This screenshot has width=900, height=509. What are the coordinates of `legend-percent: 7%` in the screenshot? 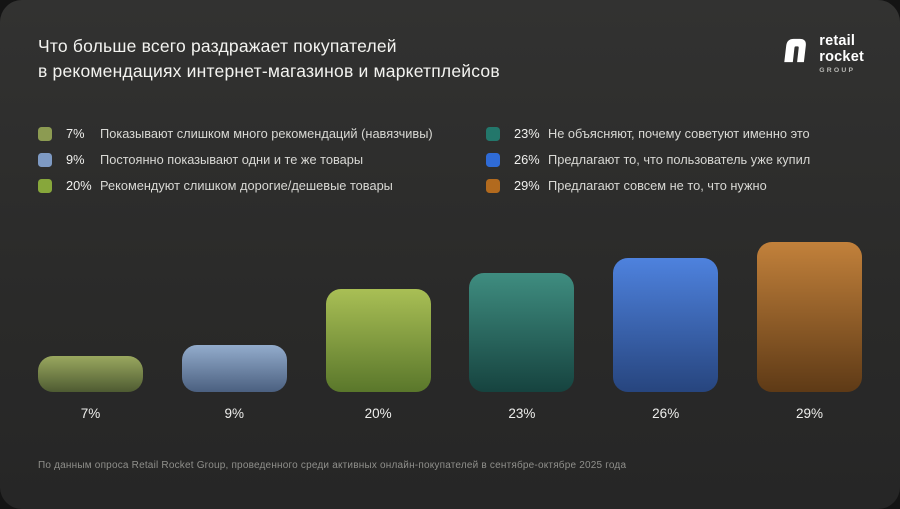 It's located at (75, 133).